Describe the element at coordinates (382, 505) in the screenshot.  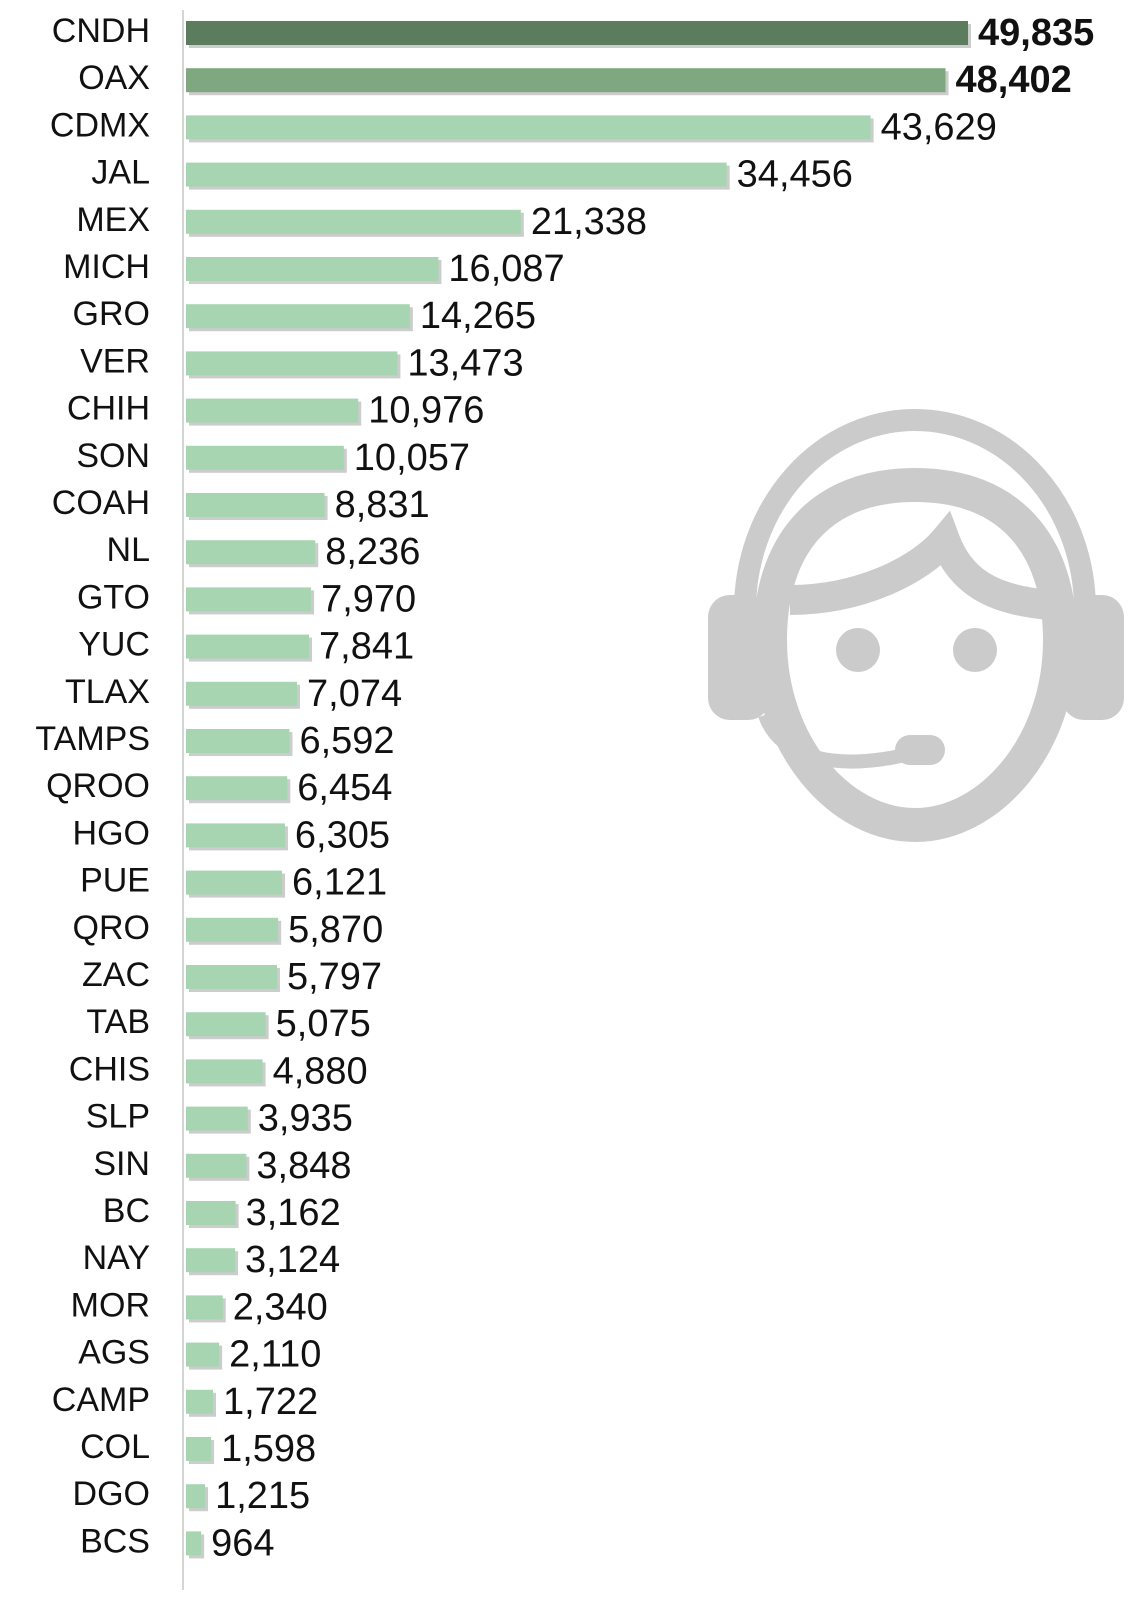
I see `value-label: 8,831` at that location.